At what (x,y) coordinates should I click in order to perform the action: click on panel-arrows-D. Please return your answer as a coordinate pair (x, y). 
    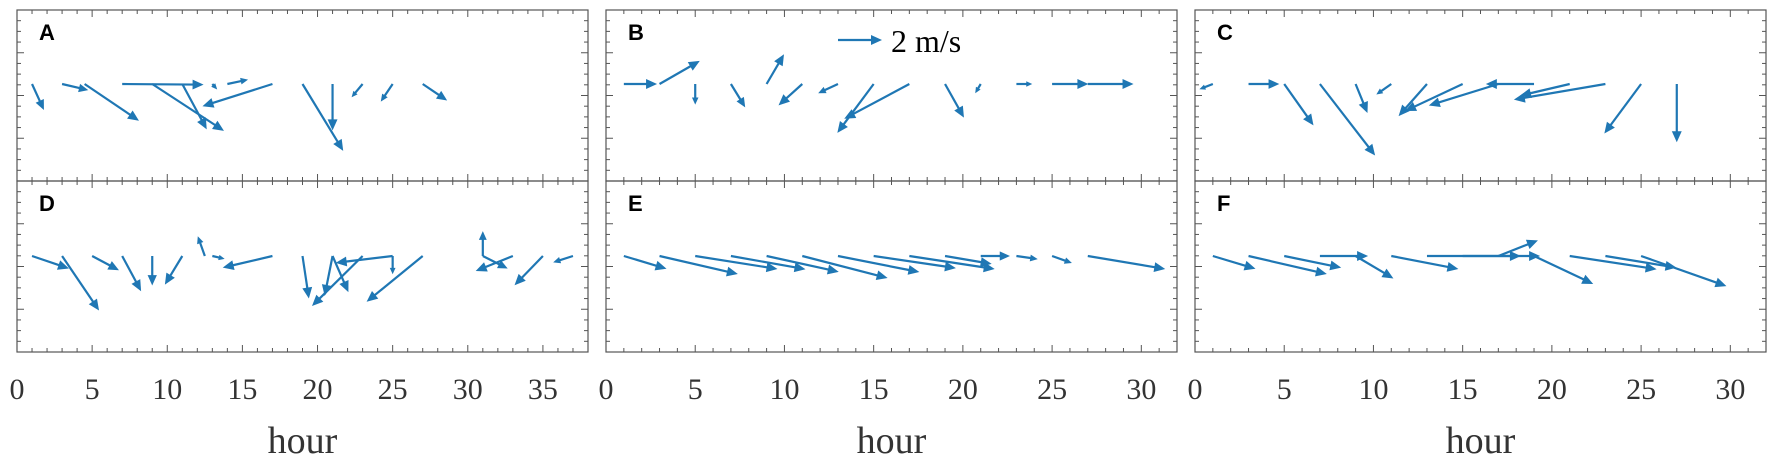
    Looking at the image, I should click on (302, 271).